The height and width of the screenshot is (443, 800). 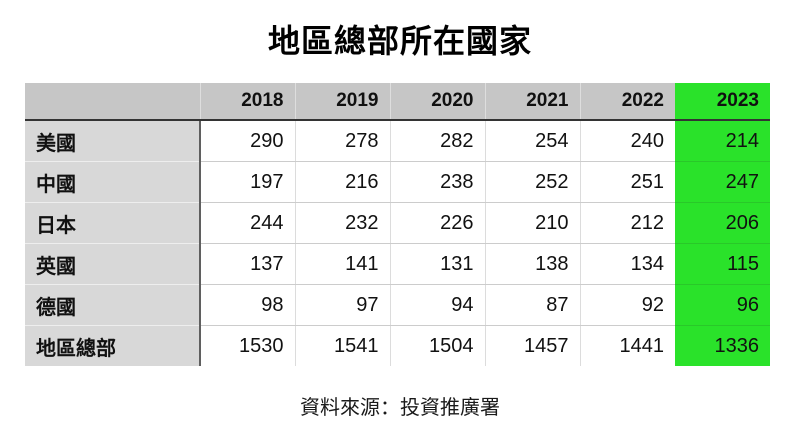 I want to click on value-cell: 210, so click(x=532, y=223).